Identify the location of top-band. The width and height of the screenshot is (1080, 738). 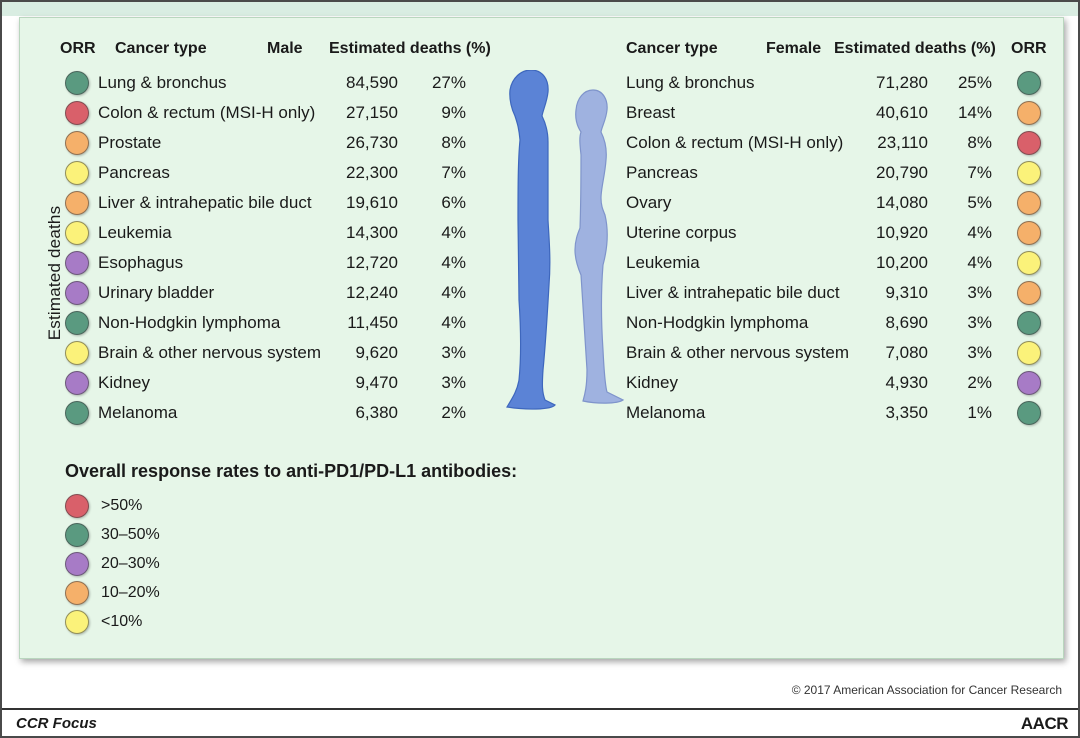
(540, 9).